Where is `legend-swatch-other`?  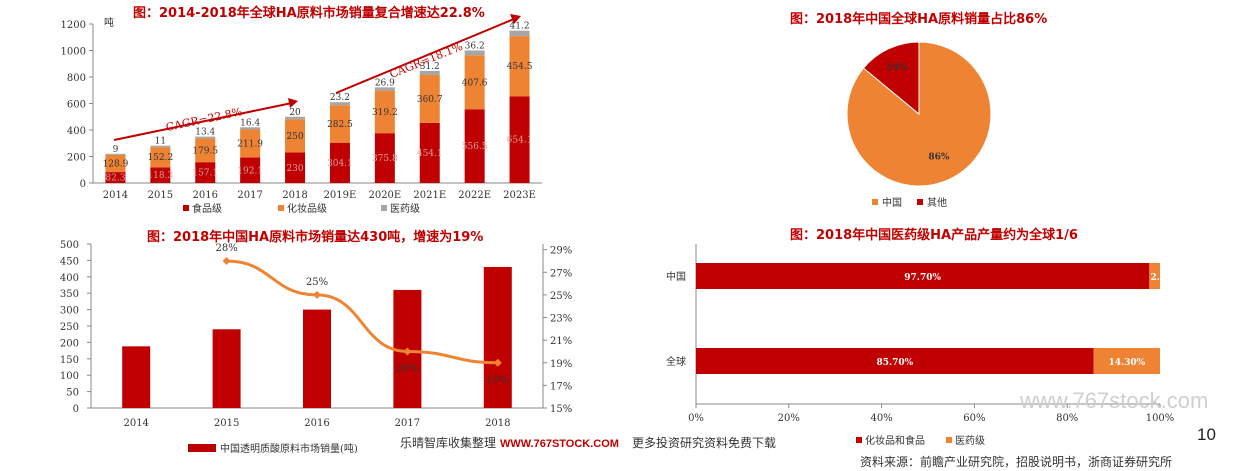 legend-swatch-other is located at coordinates (920, 202).